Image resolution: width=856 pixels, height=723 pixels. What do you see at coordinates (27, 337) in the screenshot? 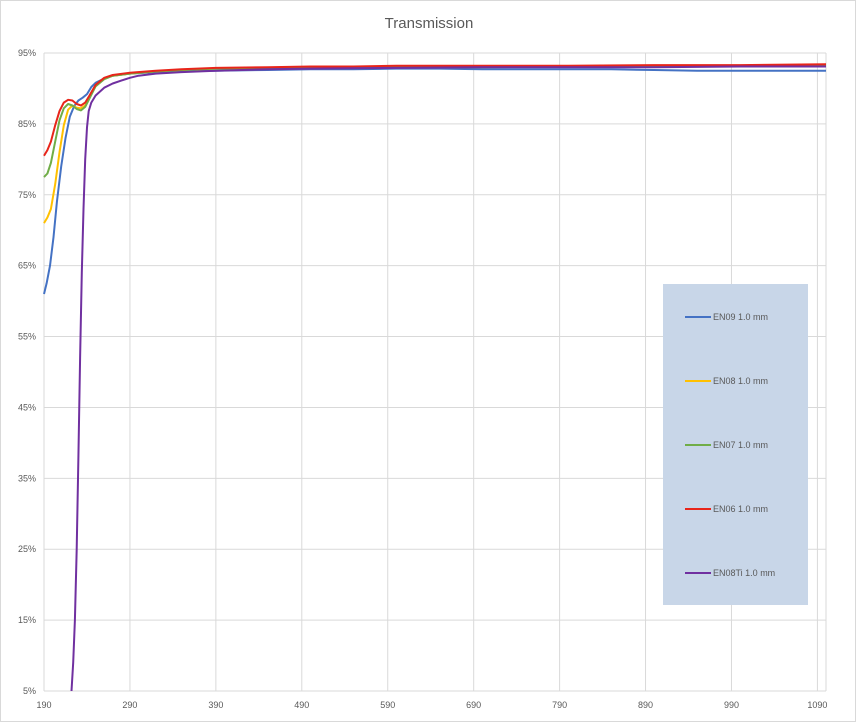
I see `y-tick-label: 55%` at bounding box center [27, 337].